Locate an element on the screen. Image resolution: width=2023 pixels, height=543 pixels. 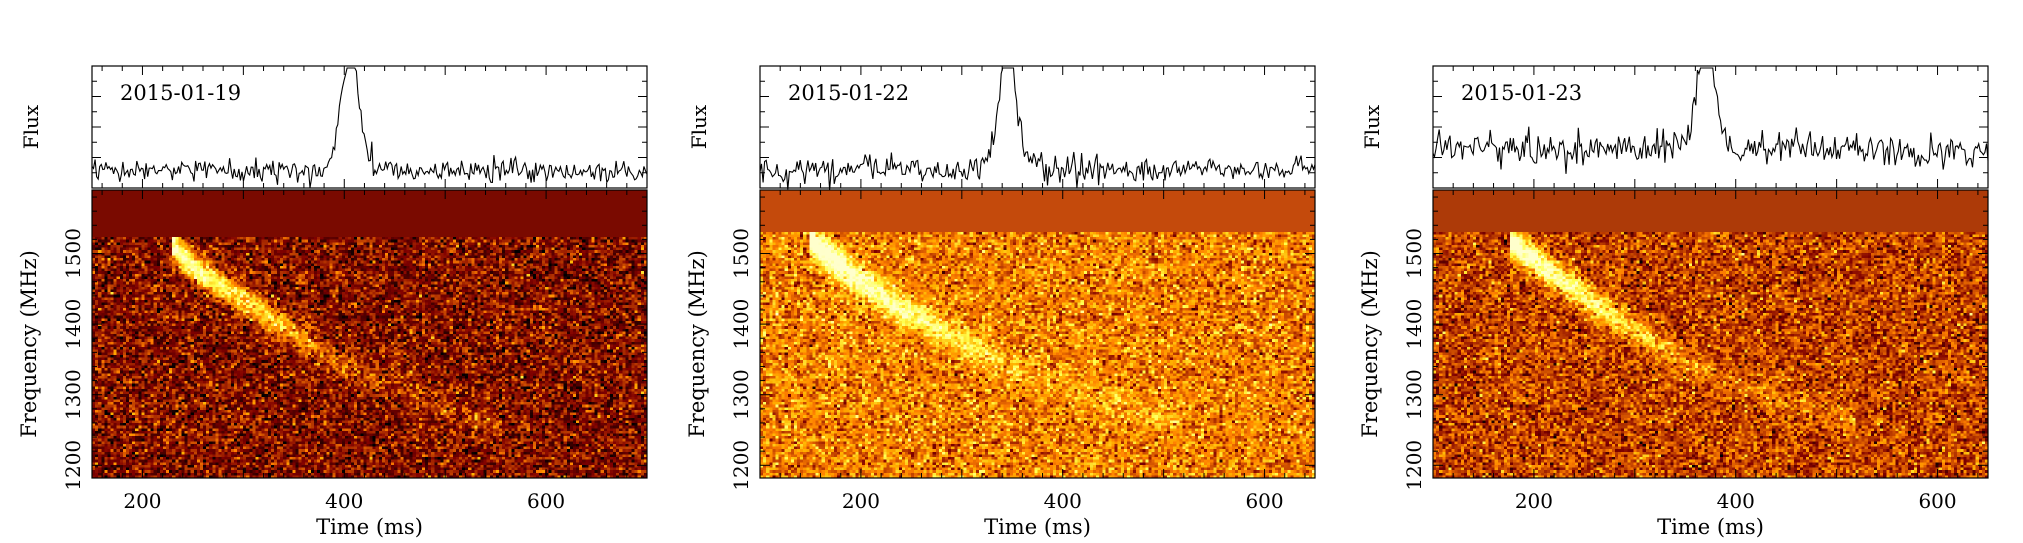
date-label: 2015-01-22 is located at coordinates (848, 93).